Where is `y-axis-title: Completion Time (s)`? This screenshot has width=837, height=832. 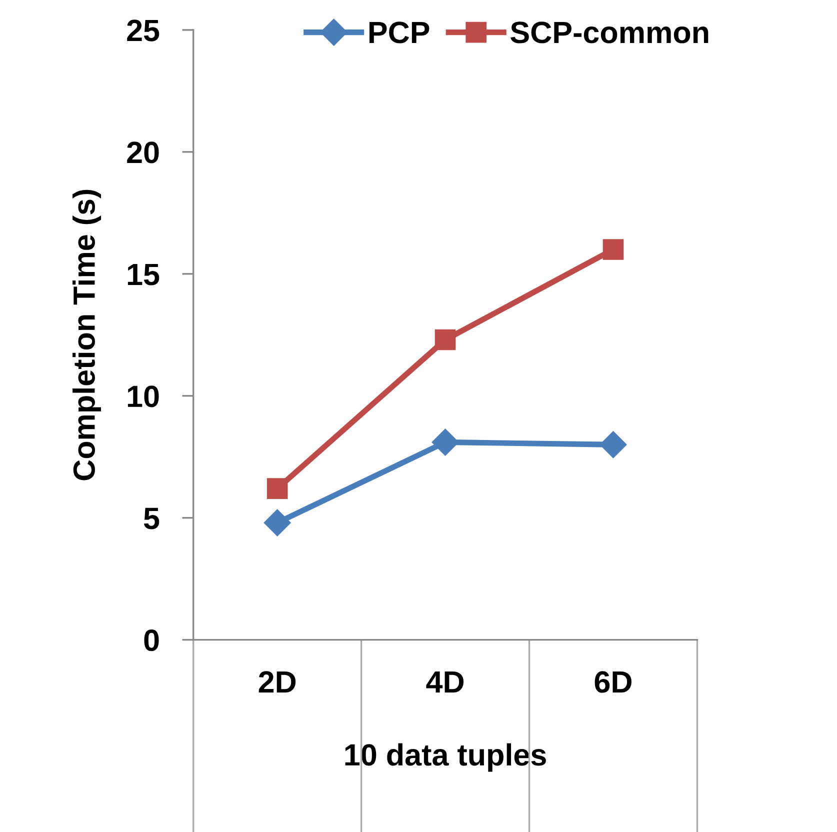 y-axis-title: Completion Time (s) is located at coordinates (87, 335).